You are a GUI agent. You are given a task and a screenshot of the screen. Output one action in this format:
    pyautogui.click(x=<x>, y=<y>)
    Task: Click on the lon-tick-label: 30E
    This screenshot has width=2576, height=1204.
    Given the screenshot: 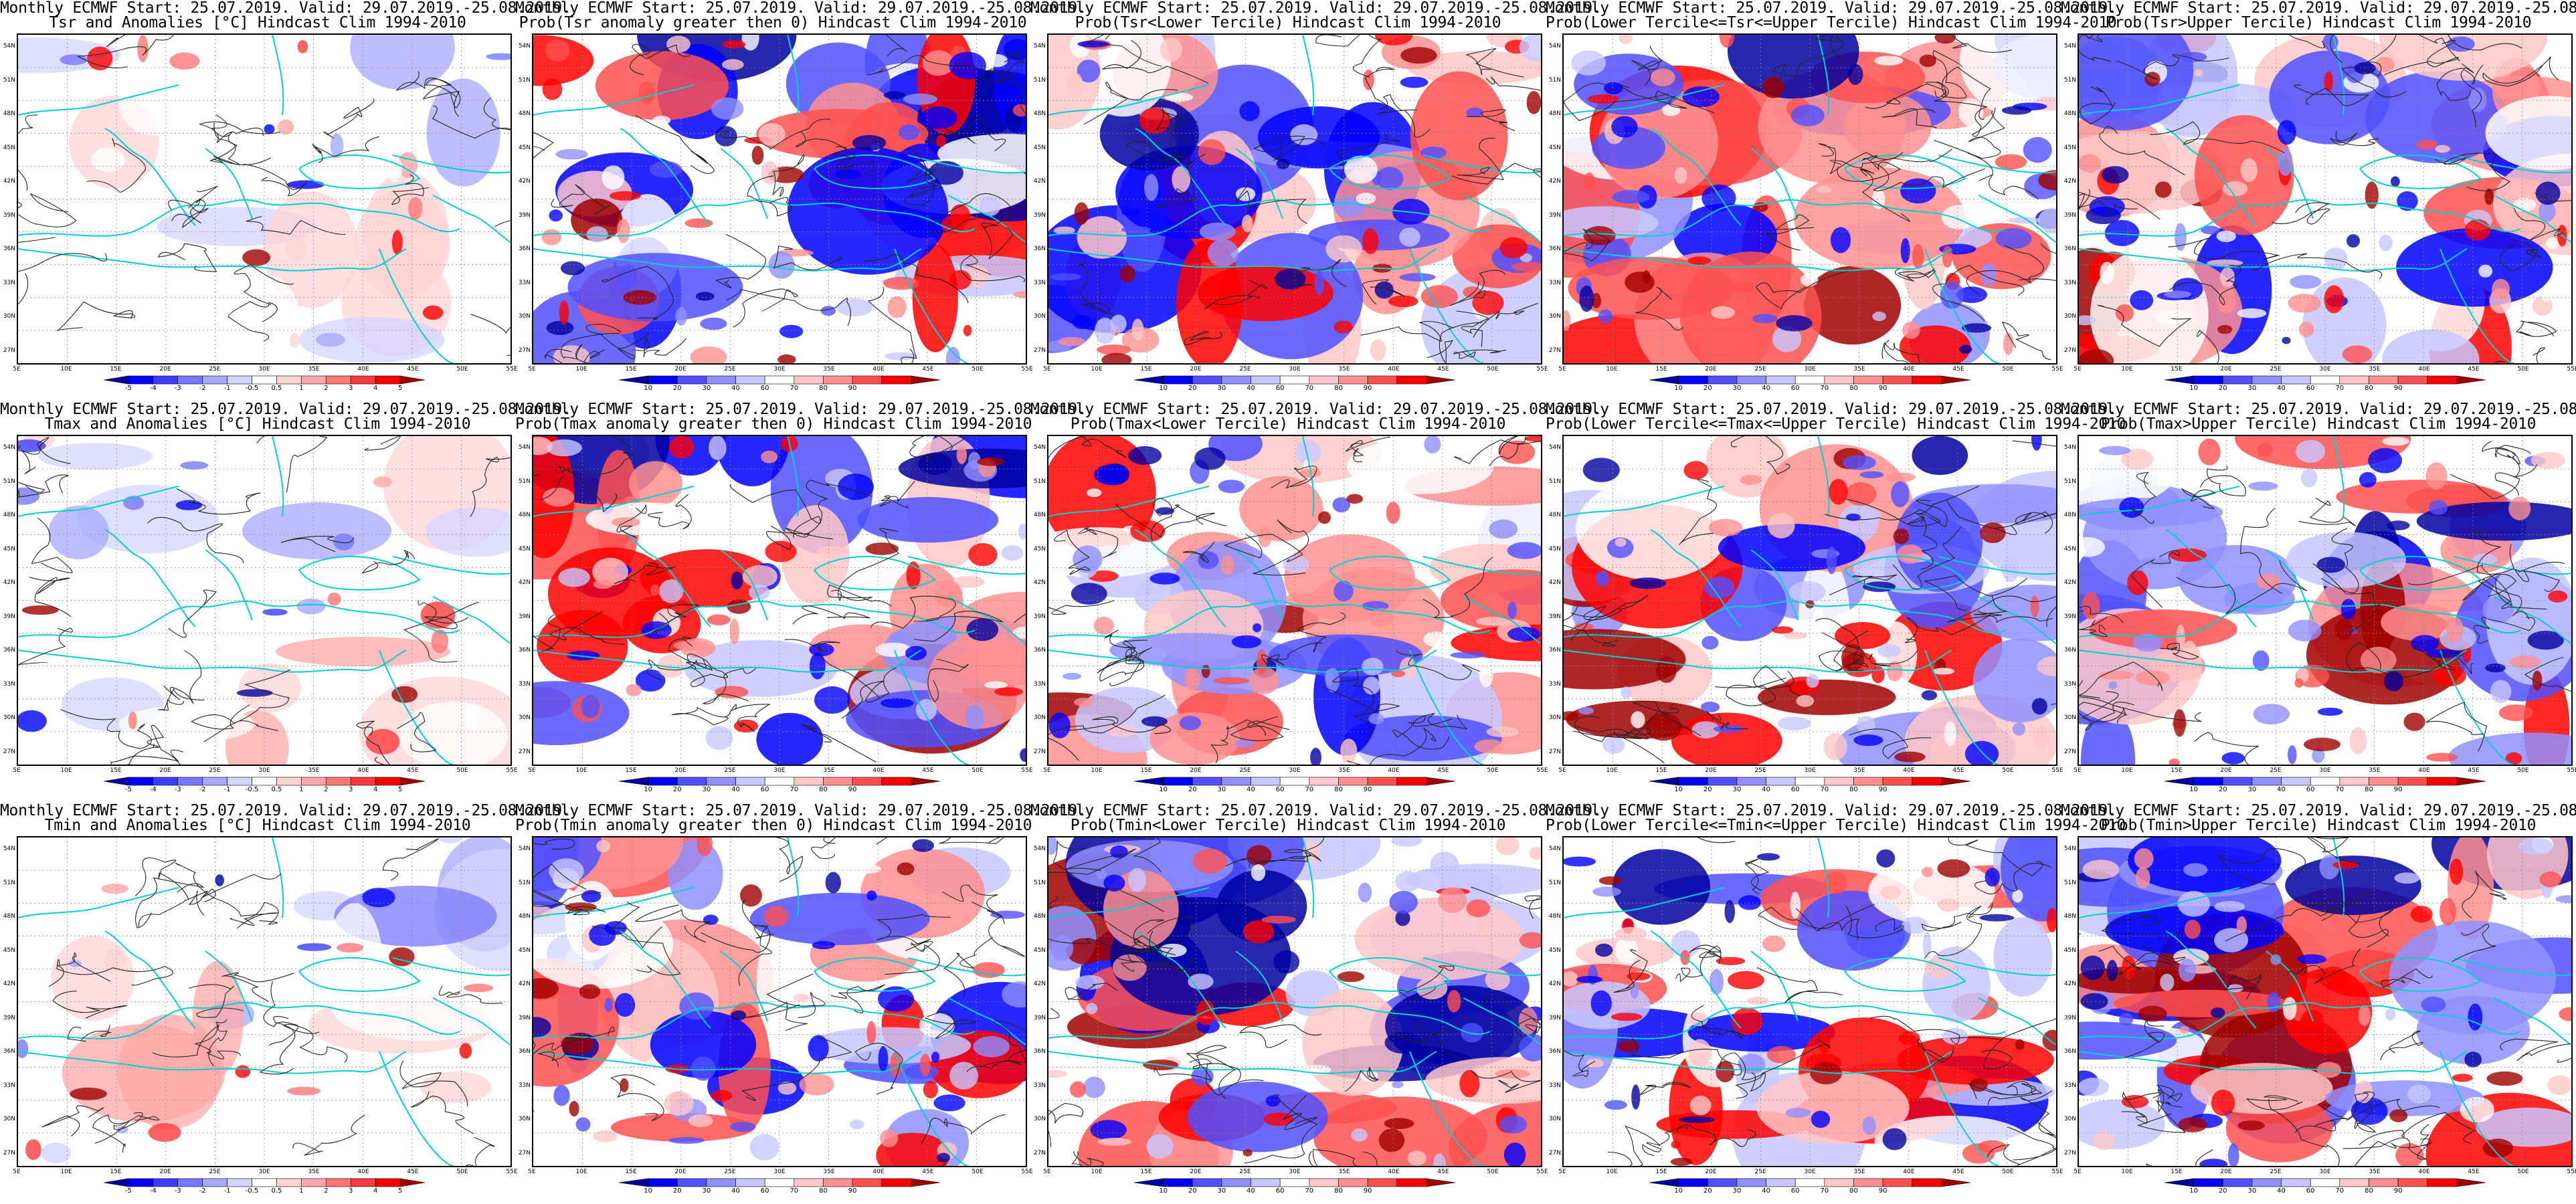 What is the action you would take?
    pyautogui.click(x=779, y=1172)
    